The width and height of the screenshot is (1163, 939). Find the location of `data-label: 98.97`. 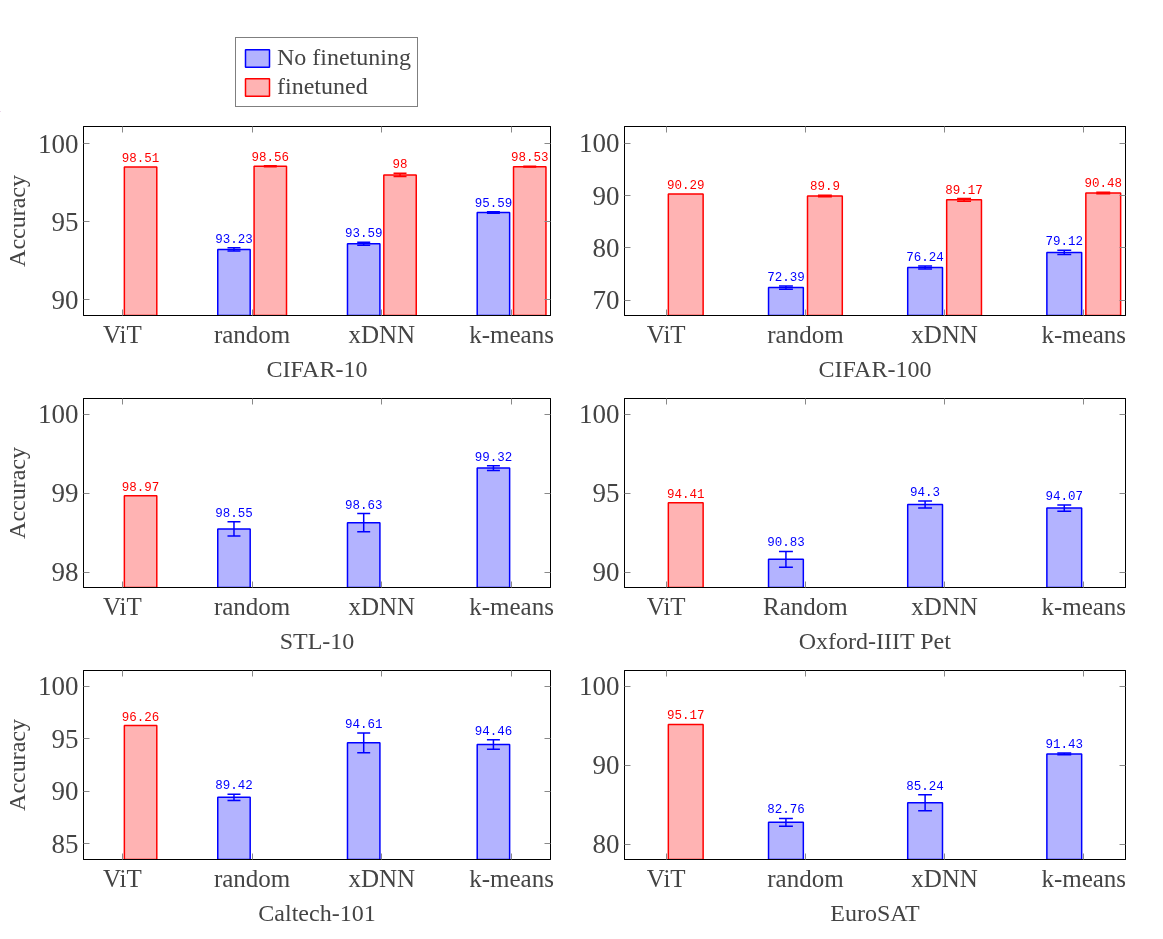

data-label: 98.97 is located at coordinates (140, 487).